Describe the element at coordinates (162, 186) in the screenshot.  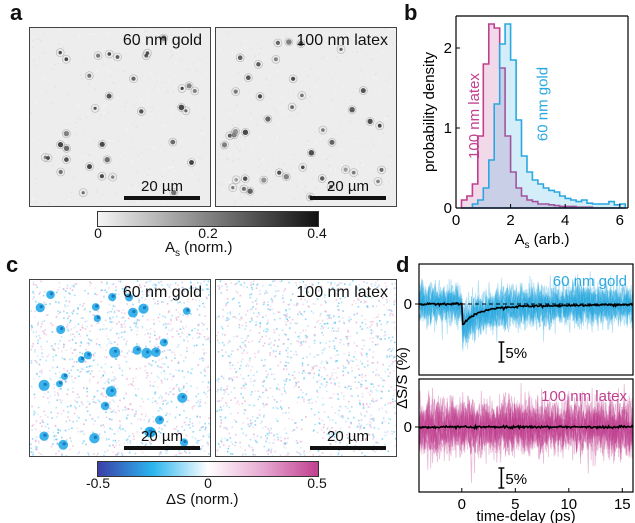
I see `scalebar-label: 20 µm` at that location.